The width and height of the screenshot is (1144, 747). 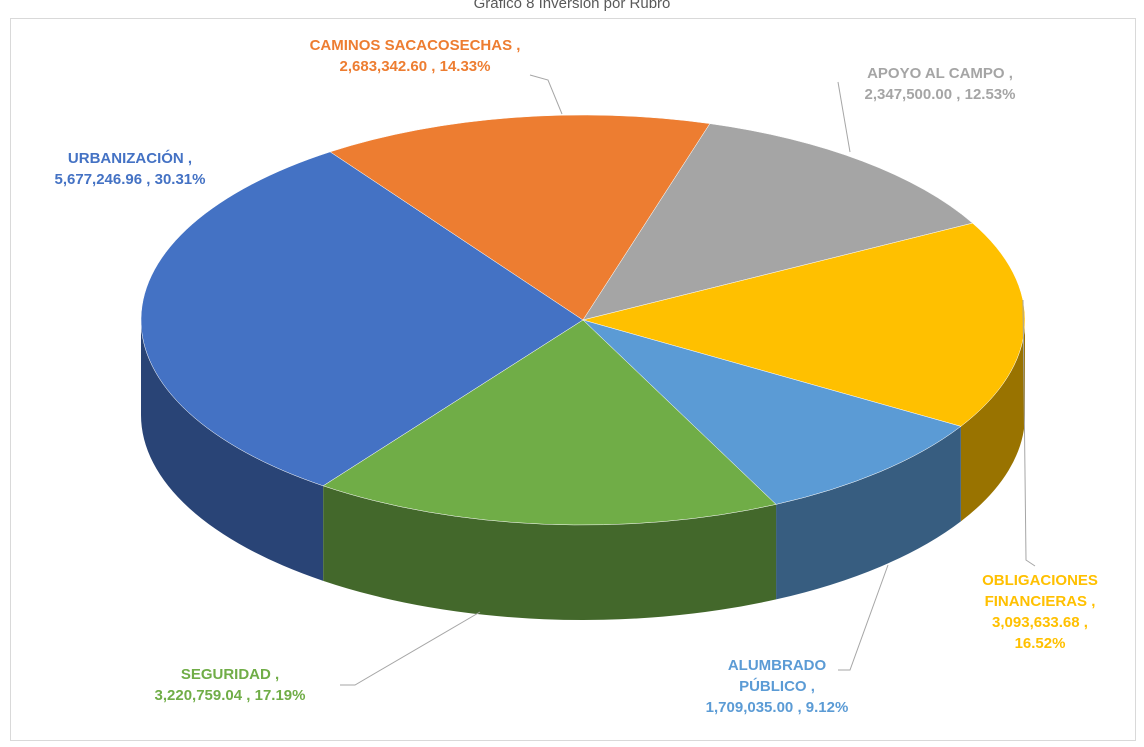 I want to click on label-name: CAMINOS SACACOSECHAS ,, so click(x=415, y=45).